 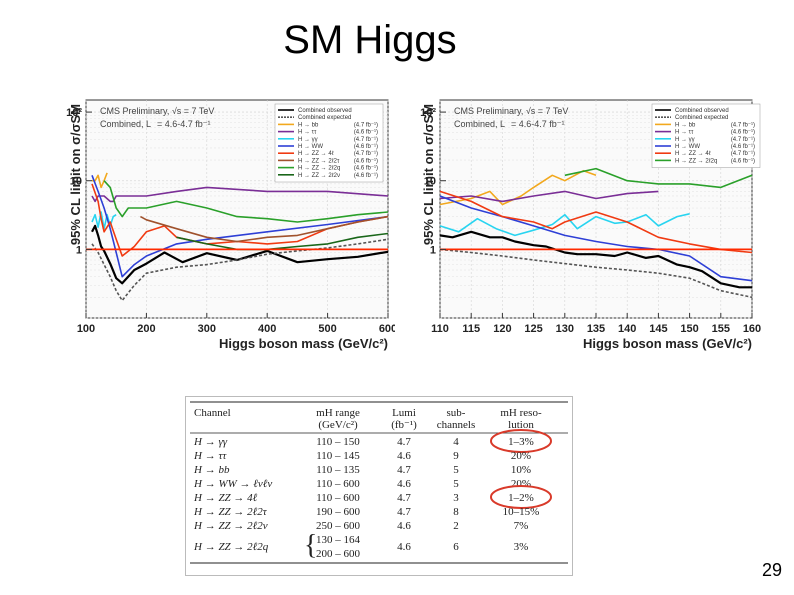 What do you see at coordinates (86, 329) in the screenshot?
I see `left-x-tick-label: 100` at bounding box center [86, 329].